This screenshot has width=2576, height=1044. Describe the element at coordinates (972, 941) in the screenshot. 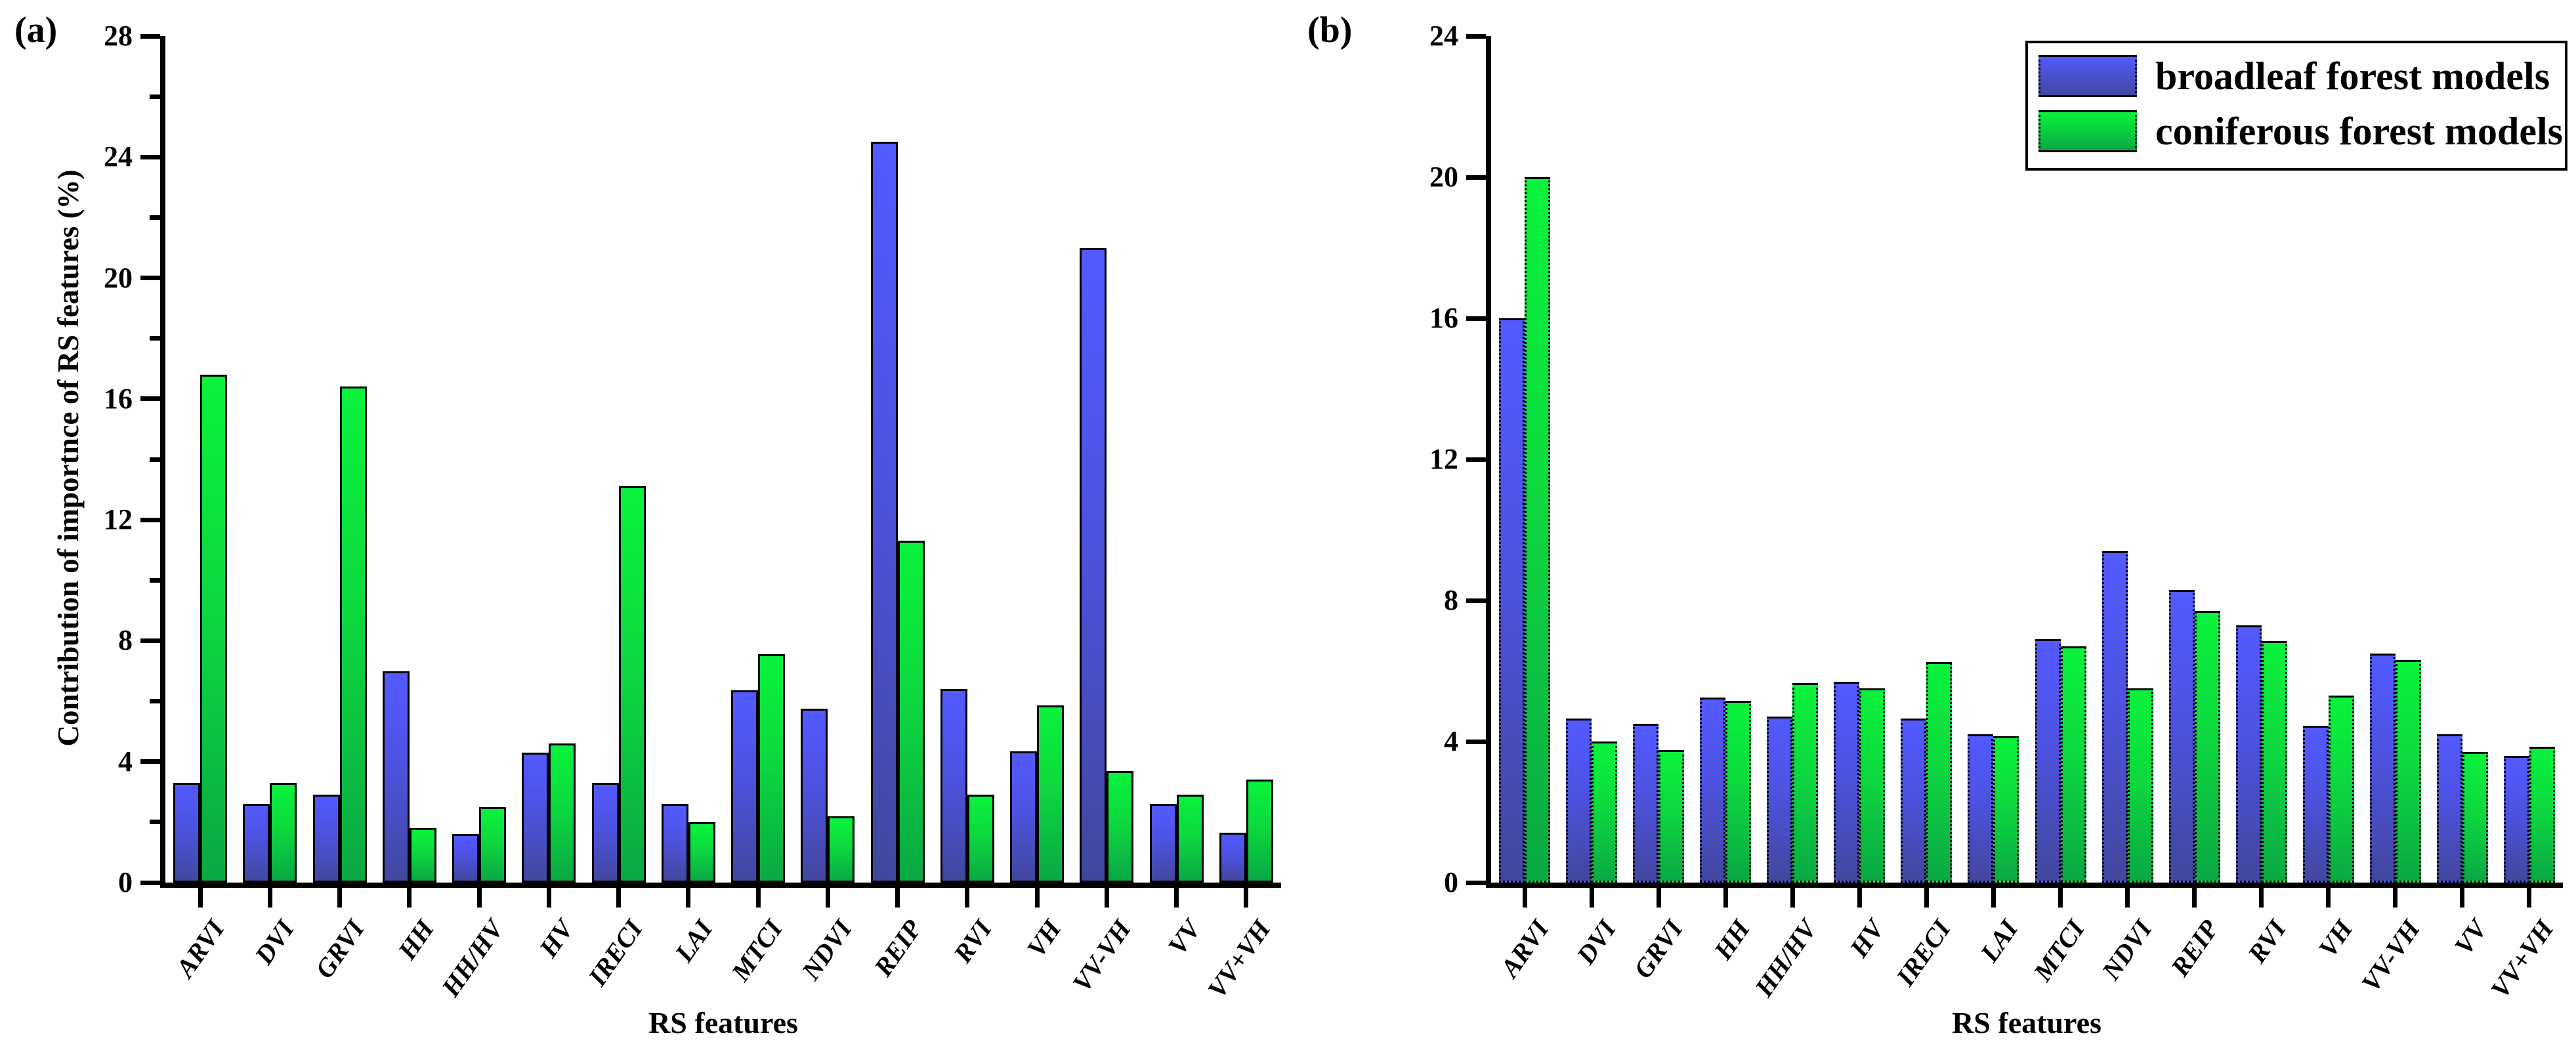

I see `panel-a-x-category-label: RVI` at that location.